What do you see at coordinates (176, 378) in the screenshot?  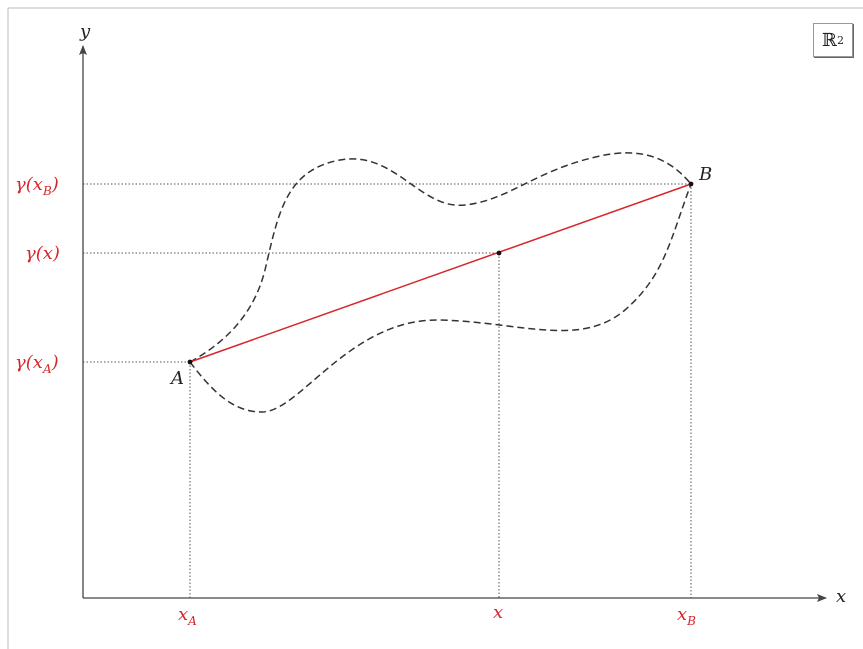 I see `point-a-label: A` at bounding box center [176, 378].